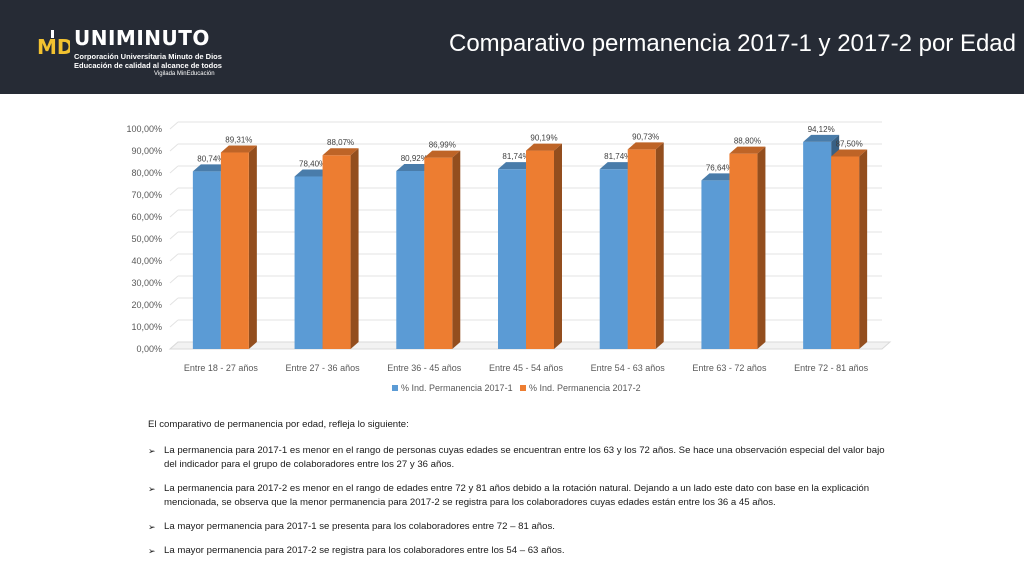  What do you see at coordinates (149, 349) in the screenshot?
I see `y-tick-label: 0,00%` at bounding box center [149, 349].